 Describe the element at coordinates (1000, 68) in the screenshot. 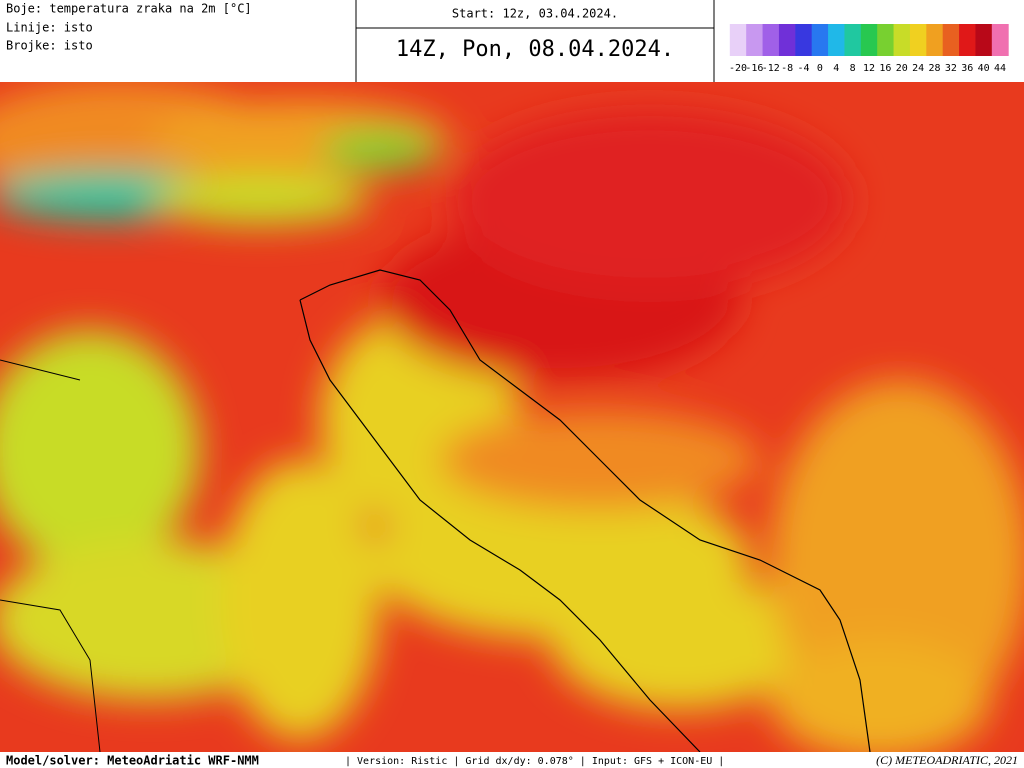

I see `colorbar-label: 44` at that location.